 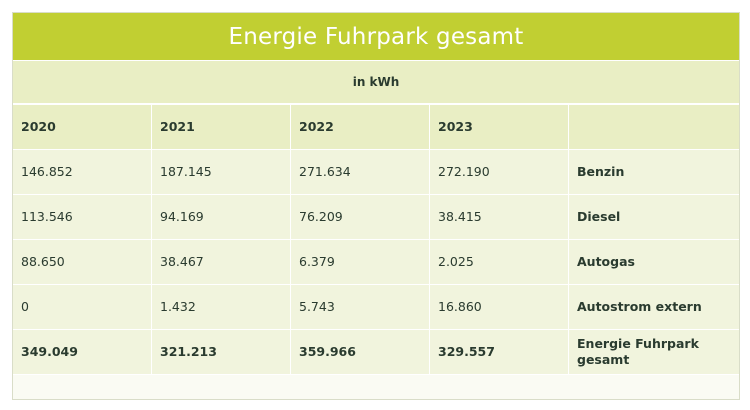 I want to click on header-cell-2023: 2023, so click(x=499, y=127).